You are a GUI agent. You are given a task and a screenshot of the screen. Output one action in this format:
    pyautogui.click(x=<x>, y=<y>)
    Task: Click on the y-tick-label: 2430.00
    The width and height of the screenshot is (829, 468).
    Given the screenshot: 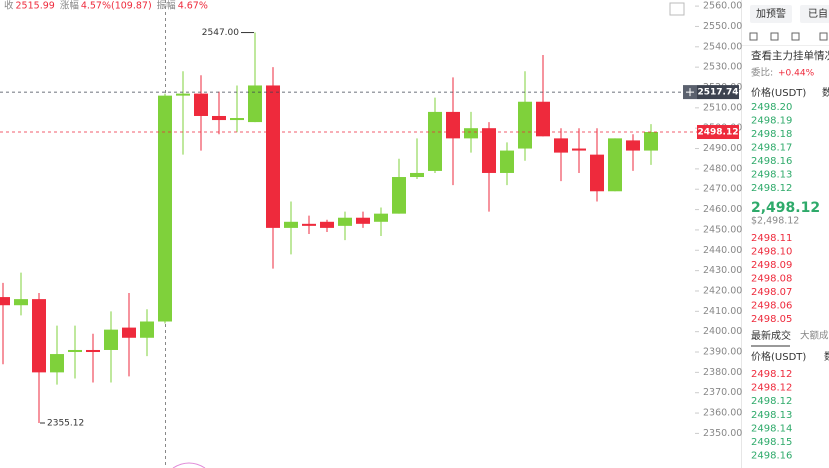 What is the action you would take?
    pyautogui.click(x=722, y=270)
    